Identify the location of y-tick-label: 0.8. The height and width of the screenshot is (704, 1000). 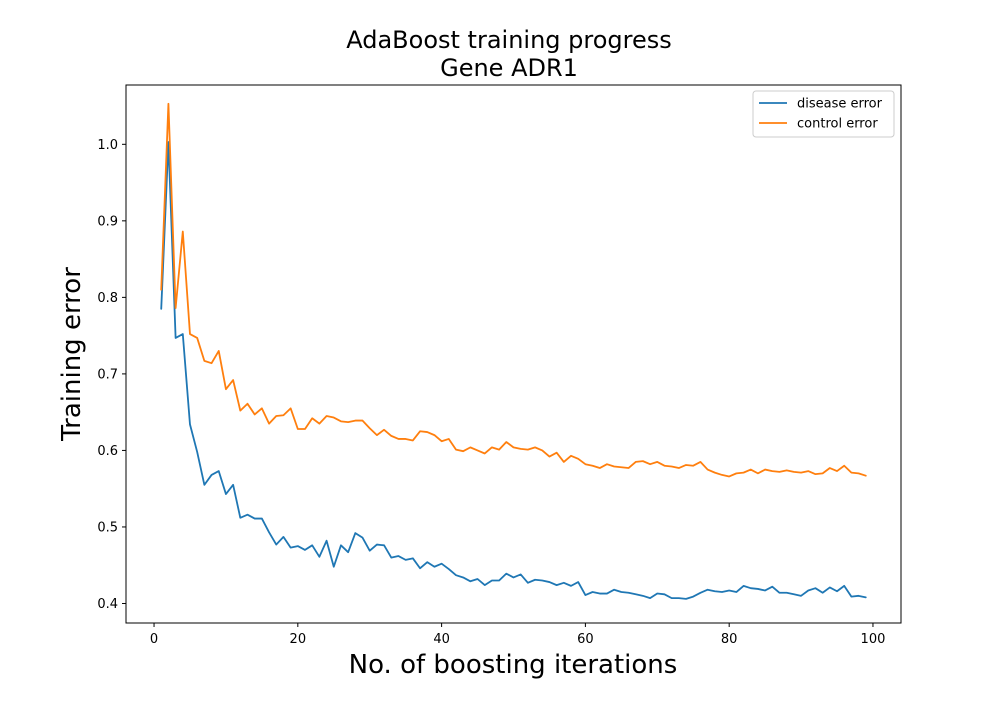
(107, 298).